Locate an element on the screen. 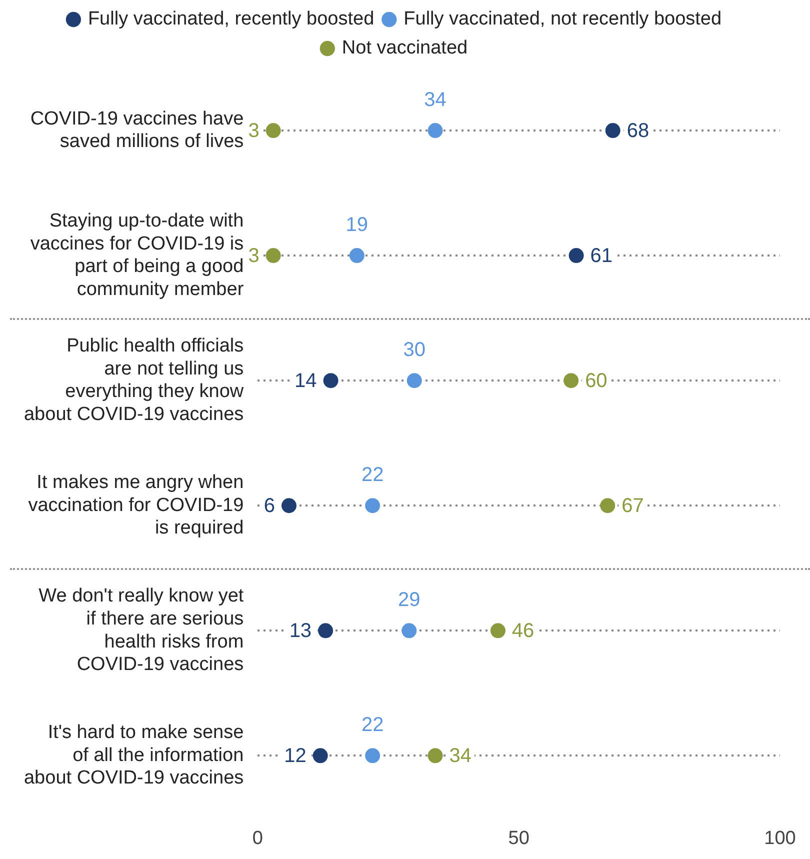 The width and height of the screenshot is (810, 859). data-label: 30 is located at coordinates (414, 350).